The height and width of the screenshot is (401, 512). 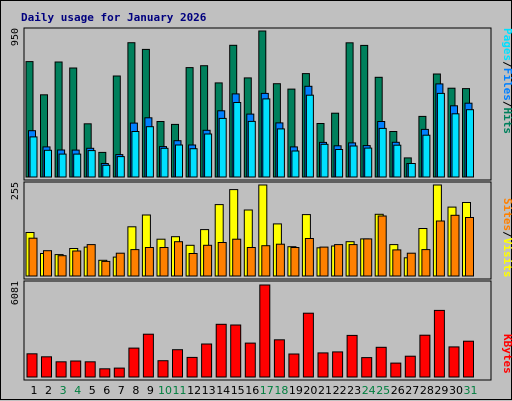 What do you see at coordinates (296, 390) in the screenshot?
I see `day-label-19: 19` at bounding box center [296, 390].